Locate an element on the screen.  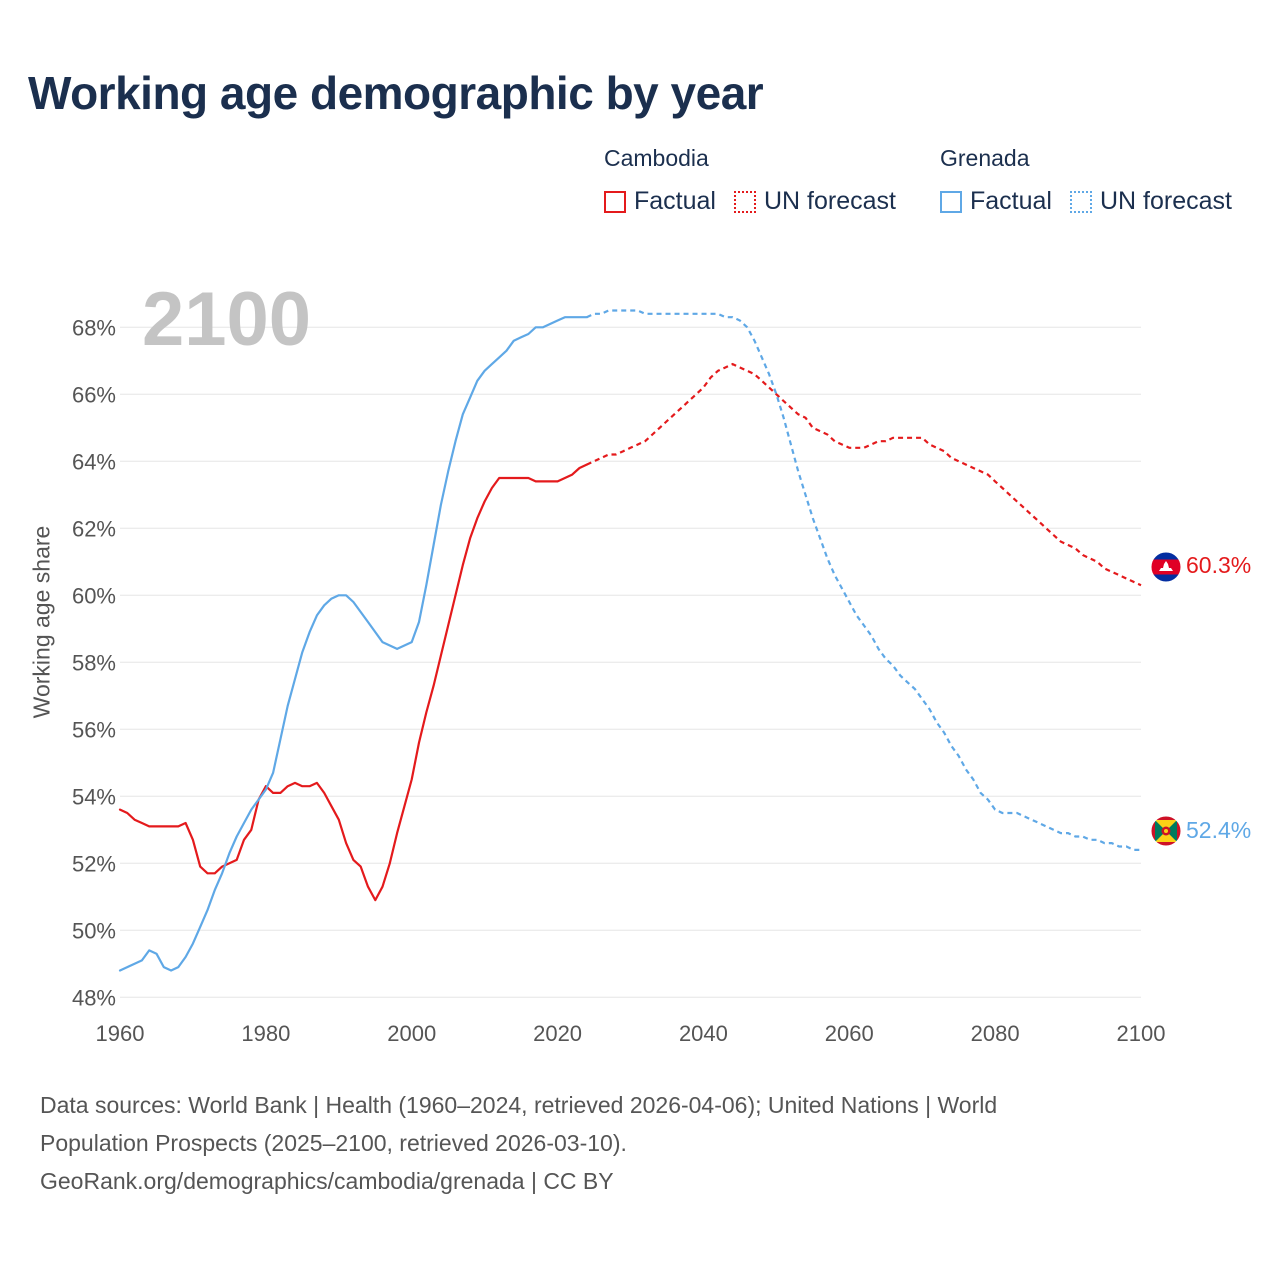
legend-grenada: Grenada Factual UN forecast is located at coordinates (1086, 180).